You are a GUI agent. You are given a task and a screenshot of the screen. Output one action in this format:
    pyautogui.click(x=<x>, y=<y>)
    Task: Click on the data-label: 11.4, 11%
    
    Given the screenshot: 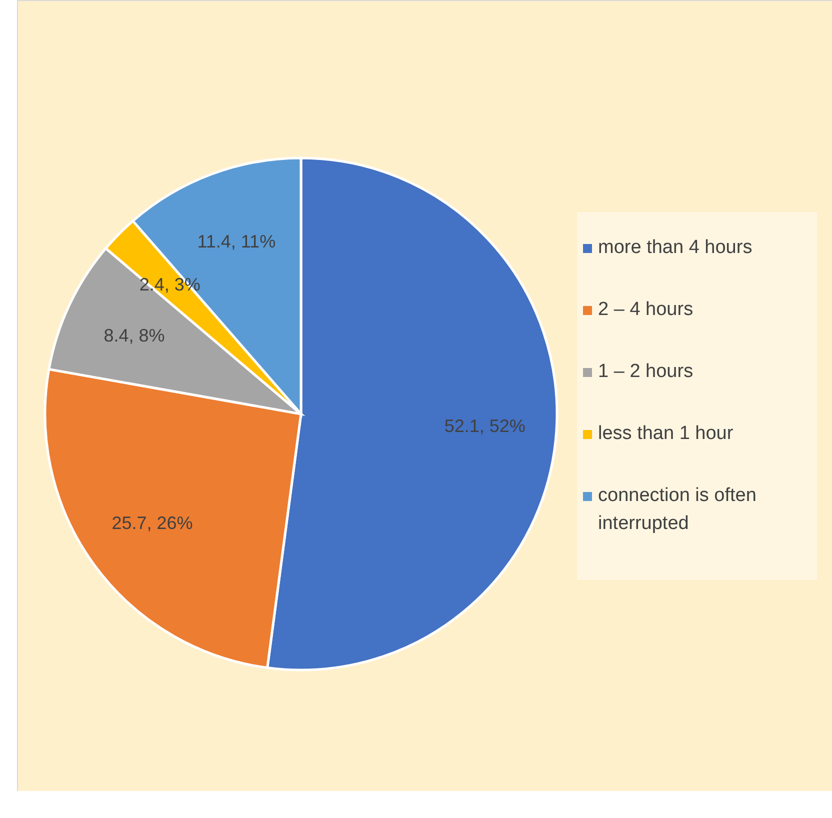 What is the action you would take?
    pyautogui.click(x=236, y=241)
    